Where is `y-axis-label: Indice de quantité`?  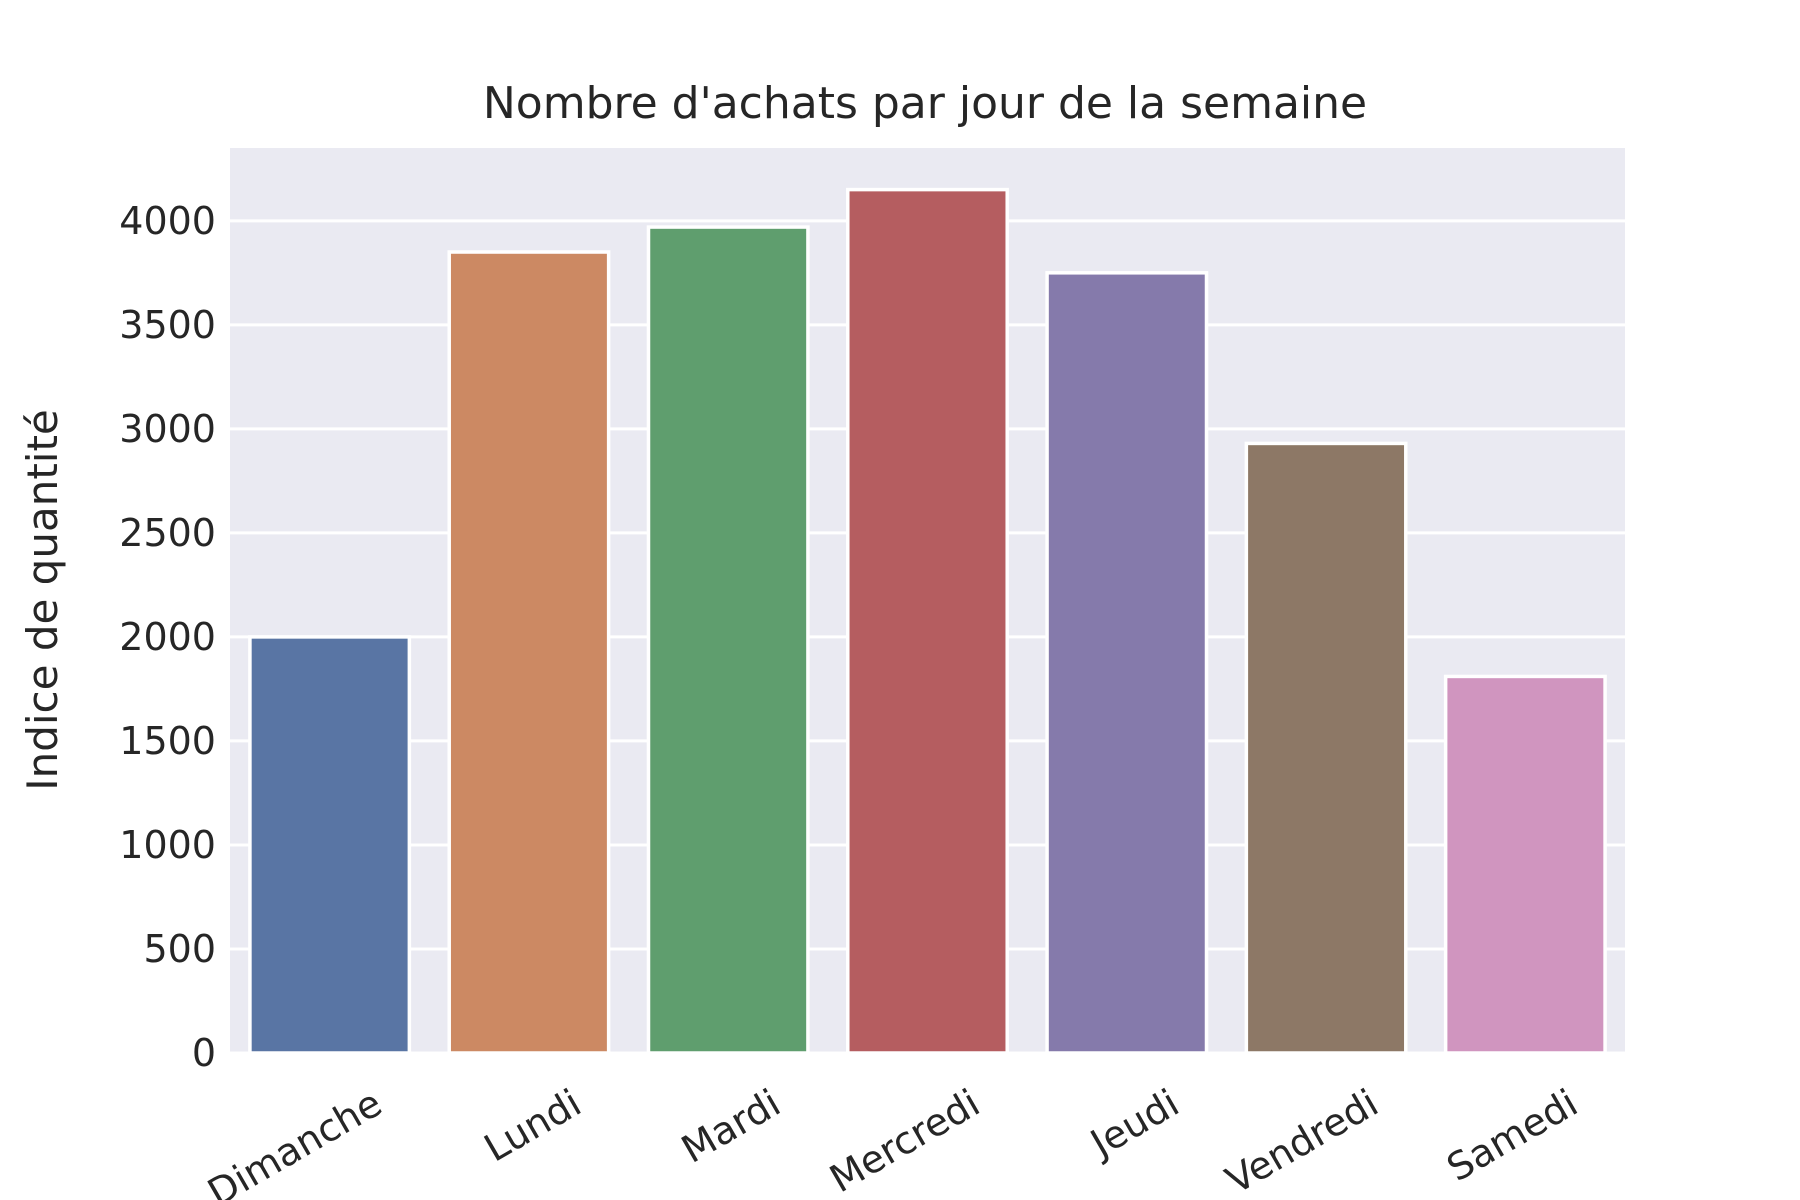 y-axis-label: Indice de quantité is located at coordinates (42, 600).